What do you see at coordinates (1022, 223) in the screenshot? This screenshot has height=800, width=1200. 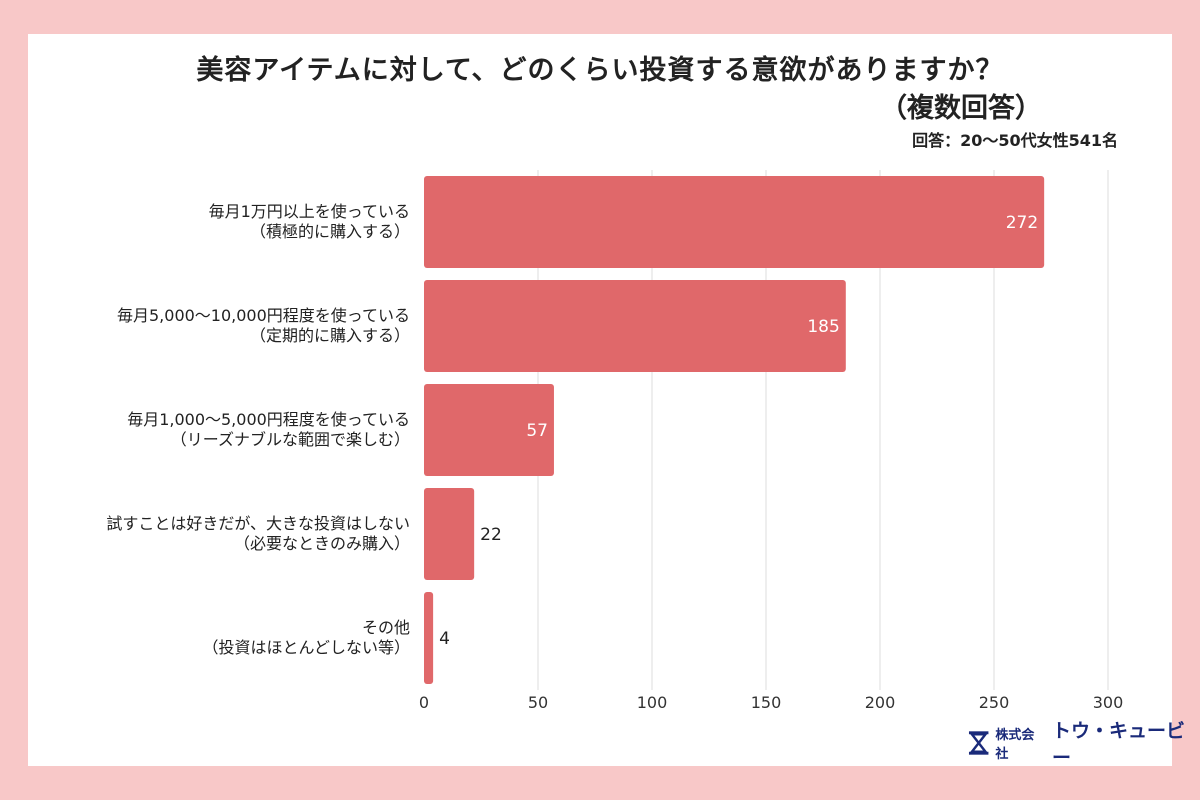 I see `bar-value-label: 272` at bounding box center [1022, 223].